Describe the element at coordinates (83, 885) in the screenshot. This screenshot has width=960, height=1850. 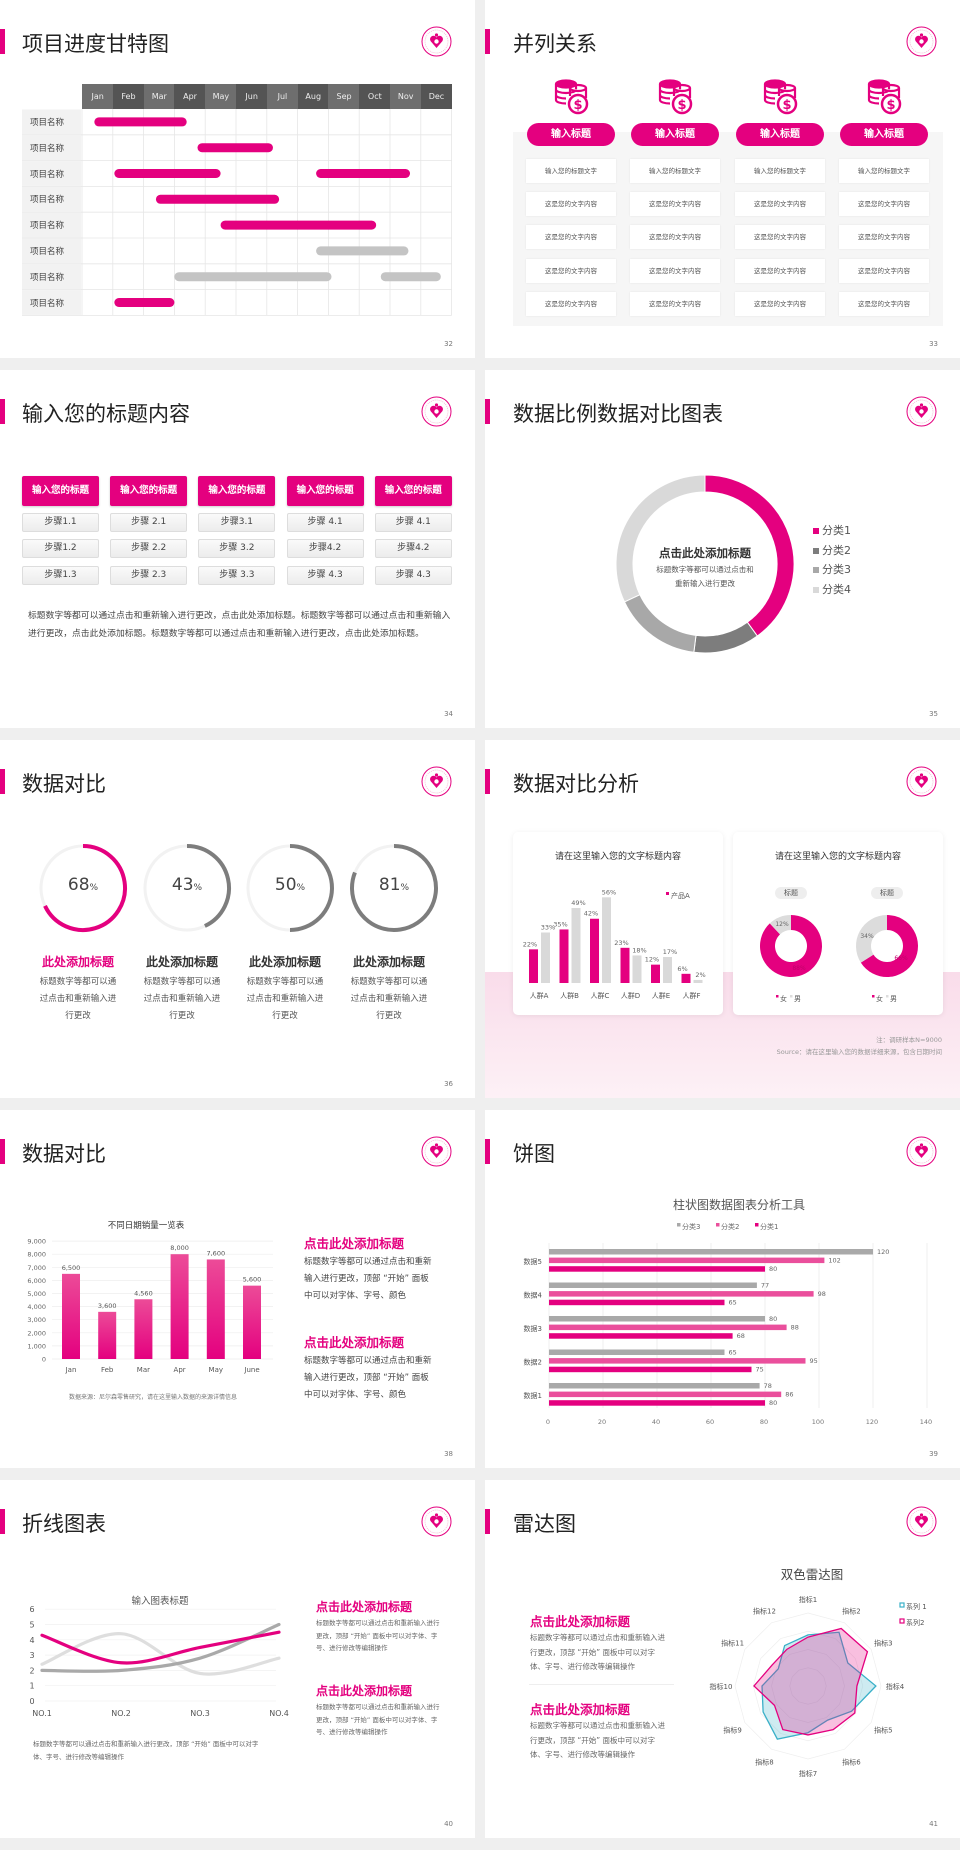
I see `ring-percent-label: 68%` at that location.